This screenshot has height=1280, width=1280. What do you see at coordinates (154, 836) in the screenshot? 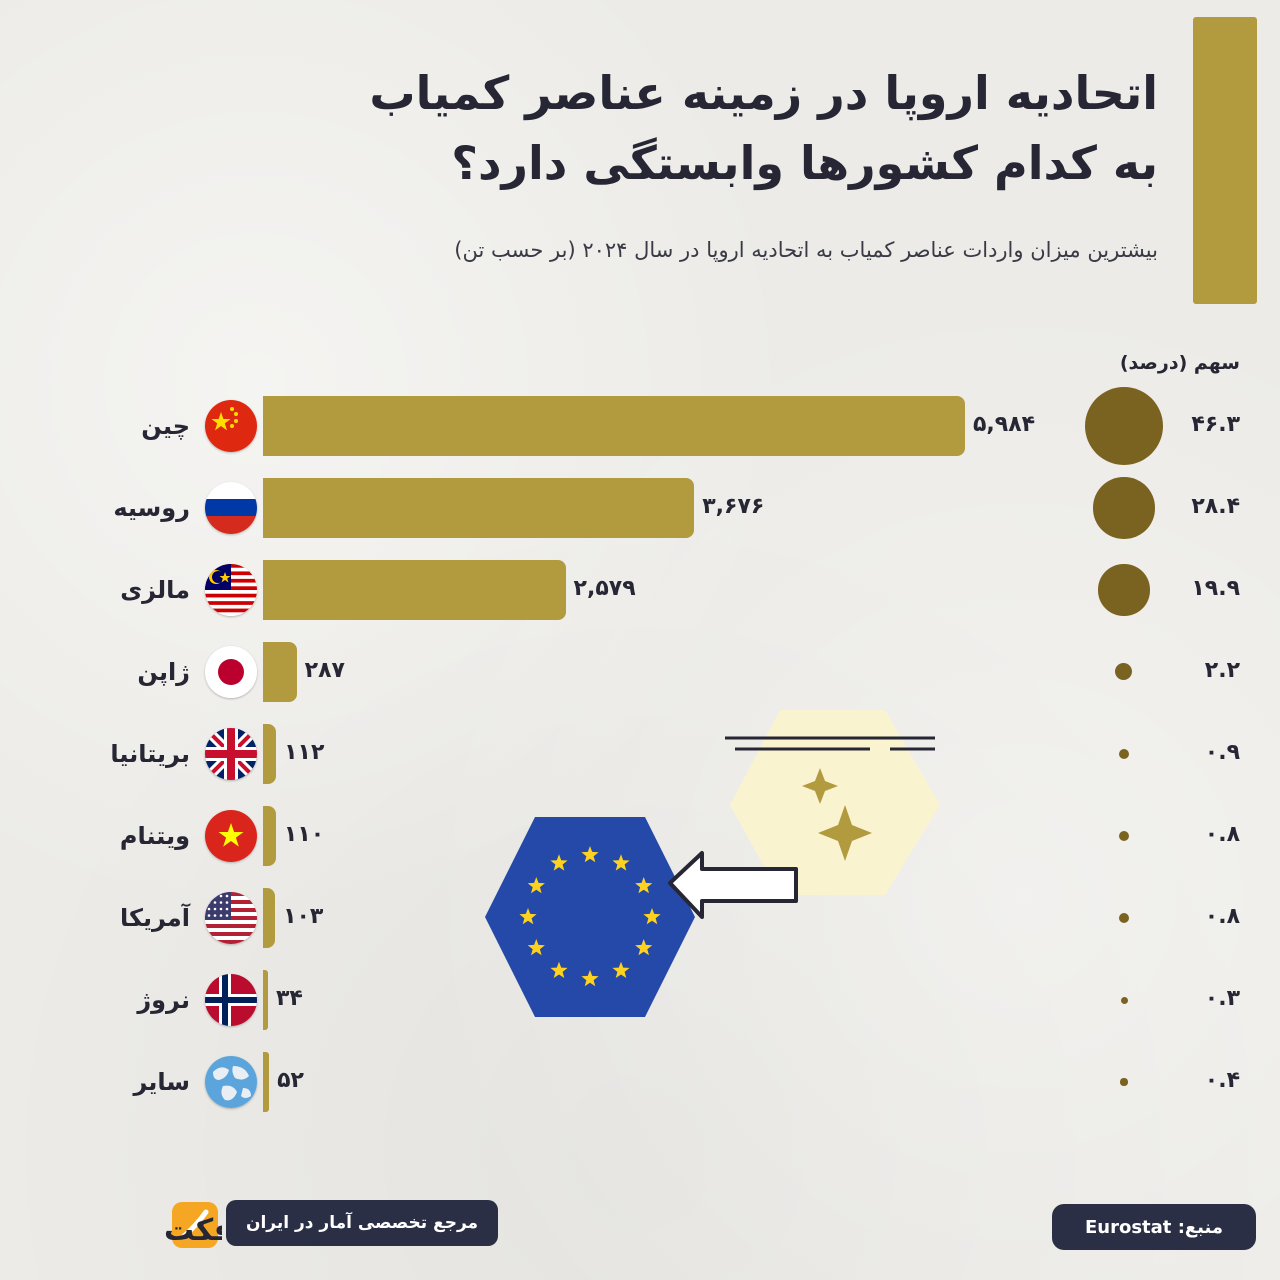
I see `country-label: ویتنام` at bounding box center [154, 836].